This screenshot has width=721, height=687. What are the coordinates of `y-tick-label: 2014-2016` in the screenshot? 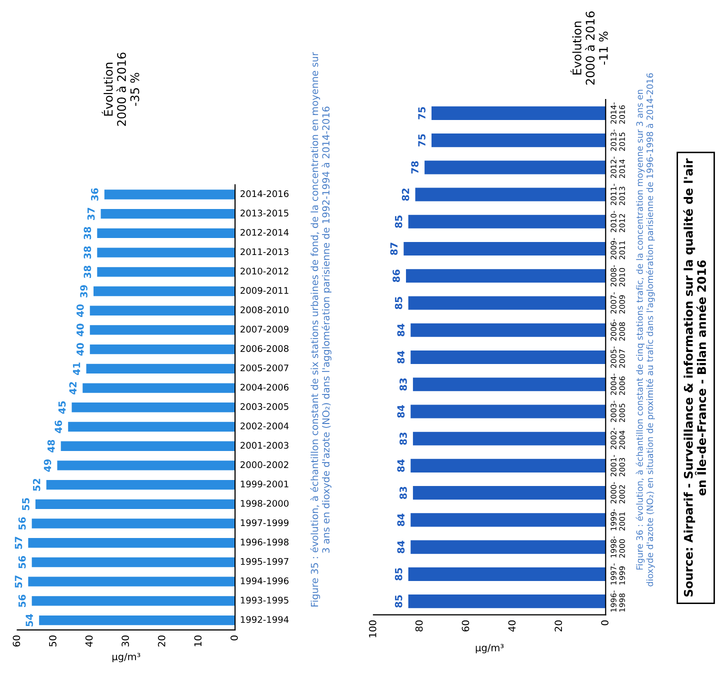 It's located at (264, 194).